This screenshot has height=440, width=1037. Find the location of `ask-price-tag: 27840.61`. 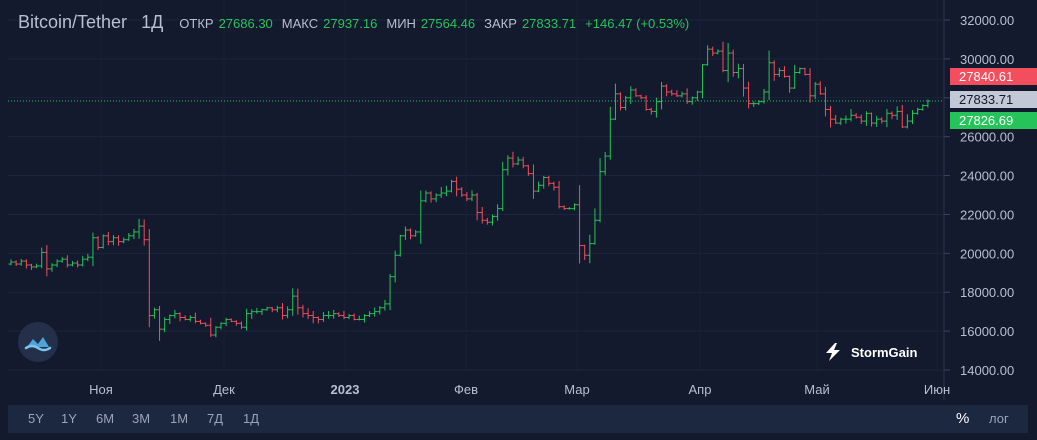

ask-price-tag: 27840.61 is located at coordinates (993, 76).